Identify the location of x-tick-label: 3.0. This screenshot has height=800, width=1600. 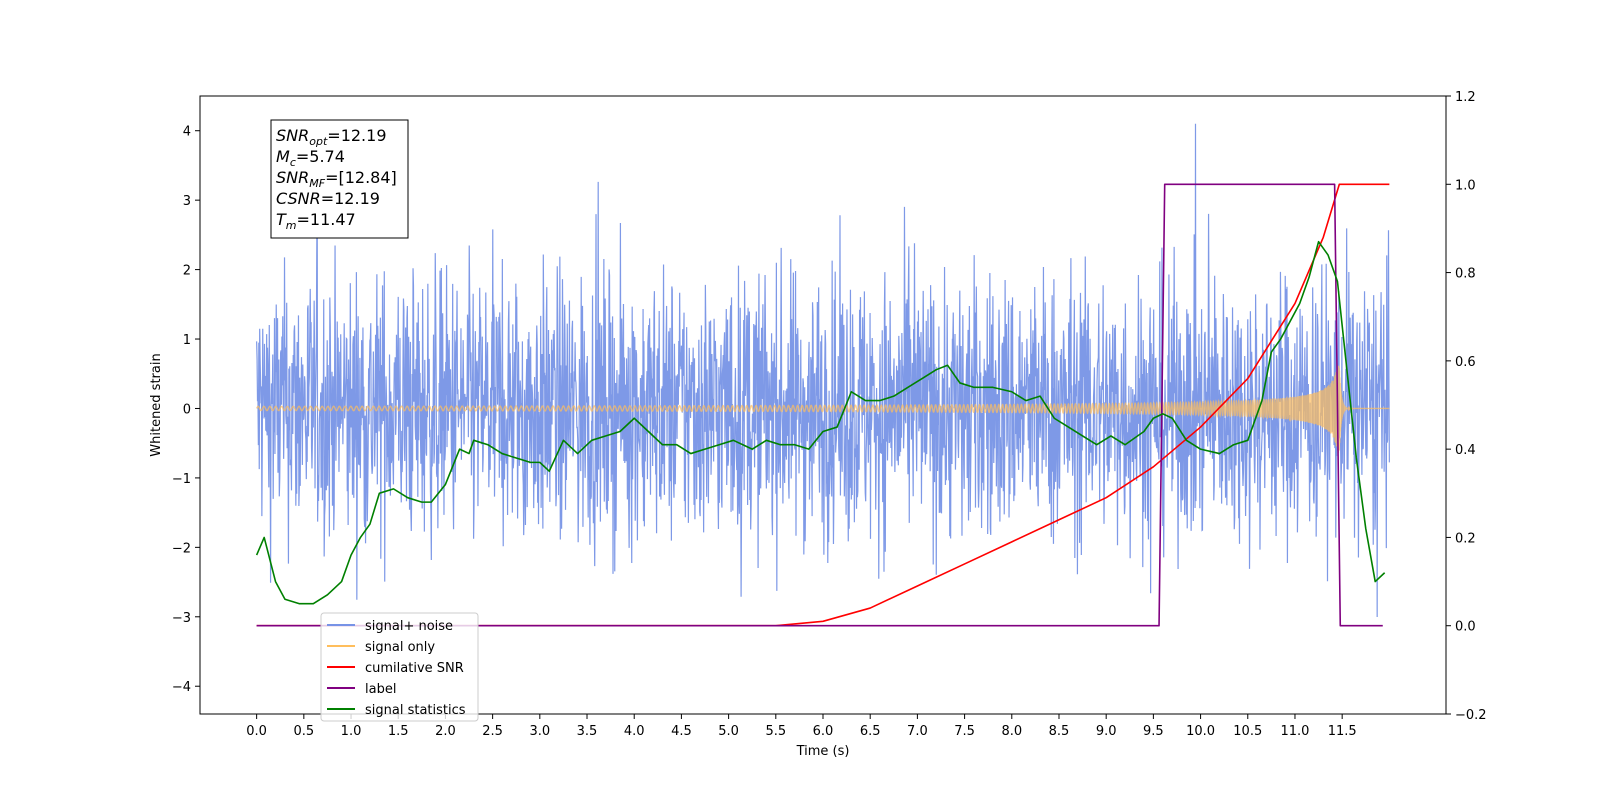
(539, 731).